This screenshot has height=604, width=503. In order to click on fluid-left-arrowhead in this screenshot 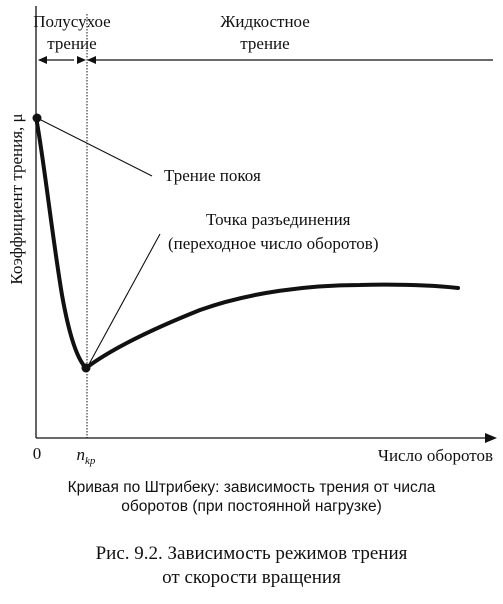, I will do `click(91, 60)`.